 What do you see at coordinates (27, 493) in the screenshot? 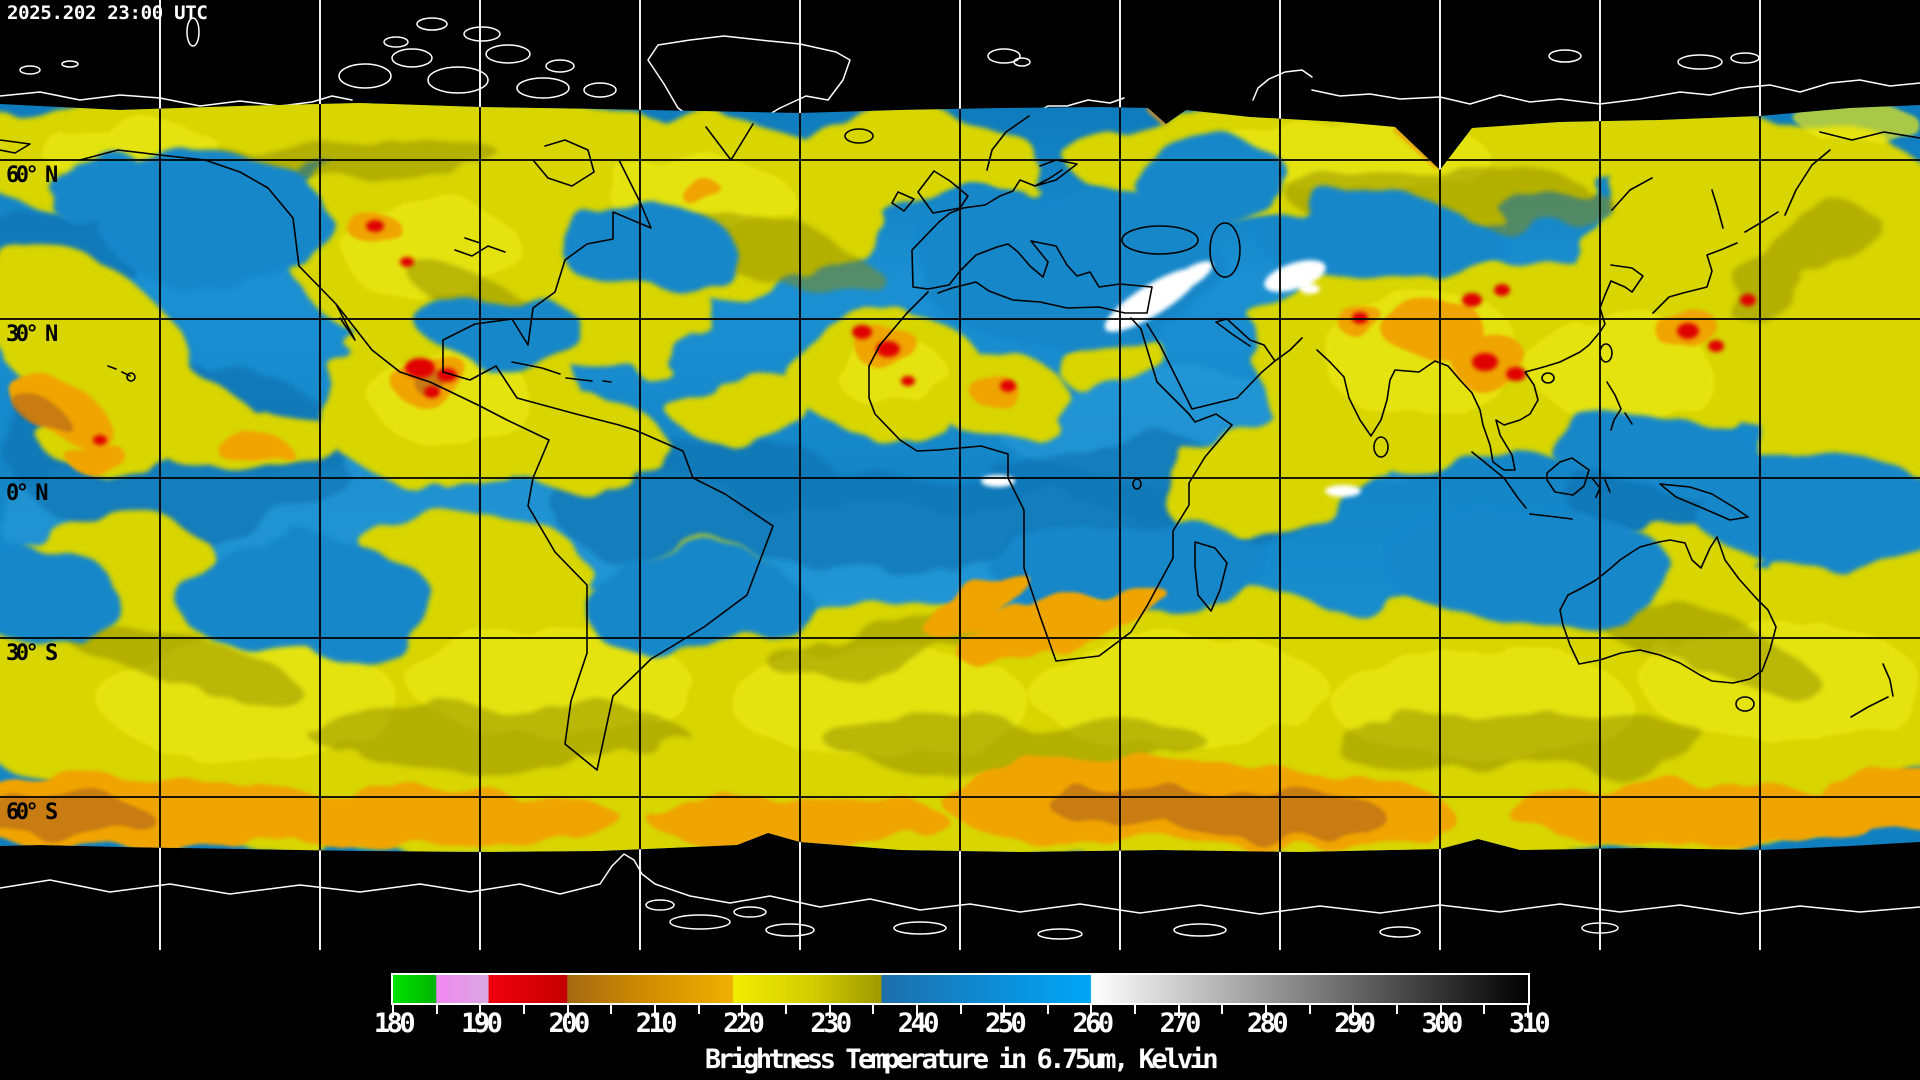
I see `latitude-label: 0° N` at bounding box center [27, 493].